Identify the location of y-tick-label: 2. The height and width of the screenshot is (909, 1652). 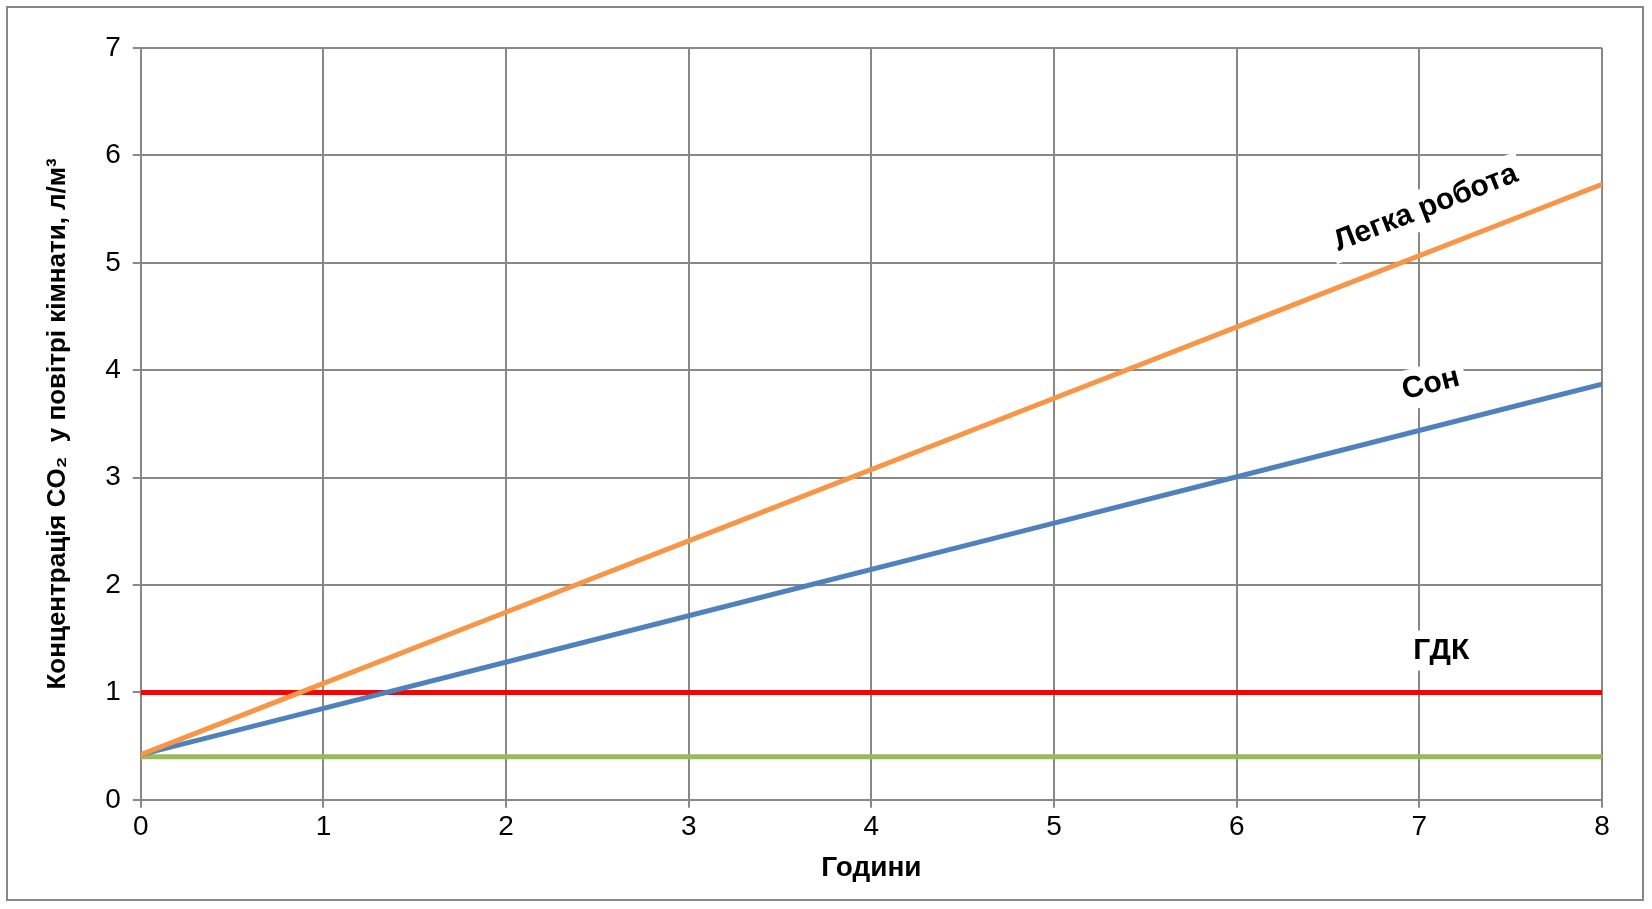
(113, 583).